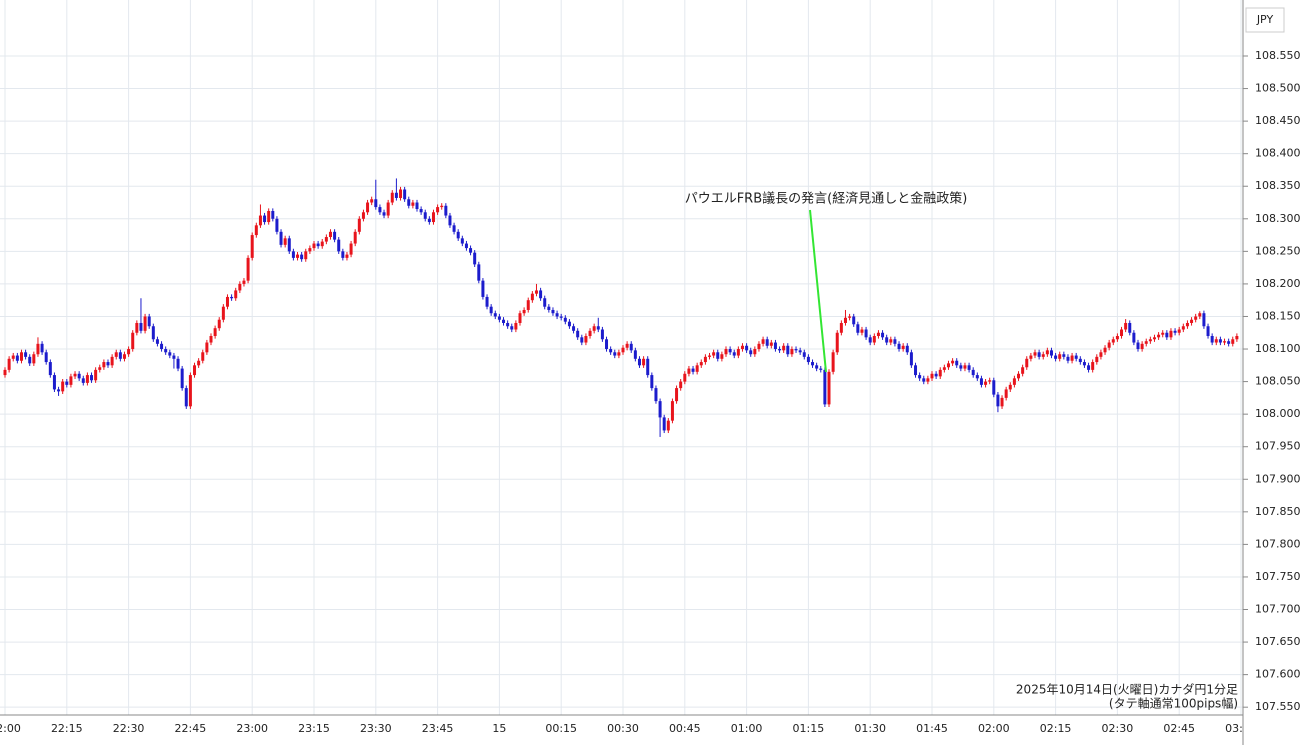  What do you see at coordinates (314, 728) in the screenshot?
I see `x-tick-label: 23:15` at bounding box center [314, 728].